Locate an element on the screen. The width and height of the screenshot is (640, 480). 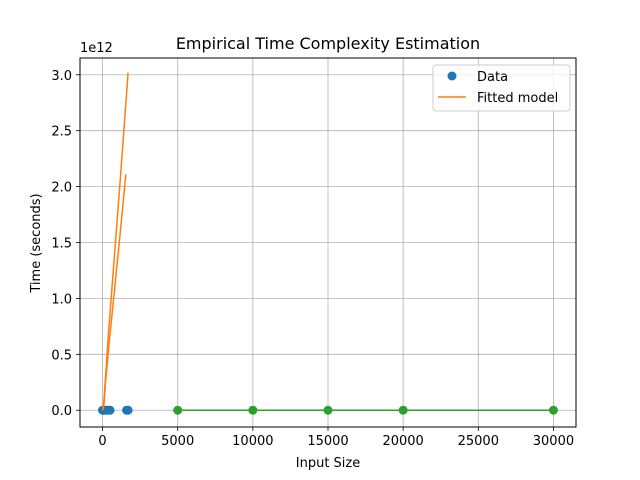
x-tick-label: 30000 is located at coordinates (553, 441).